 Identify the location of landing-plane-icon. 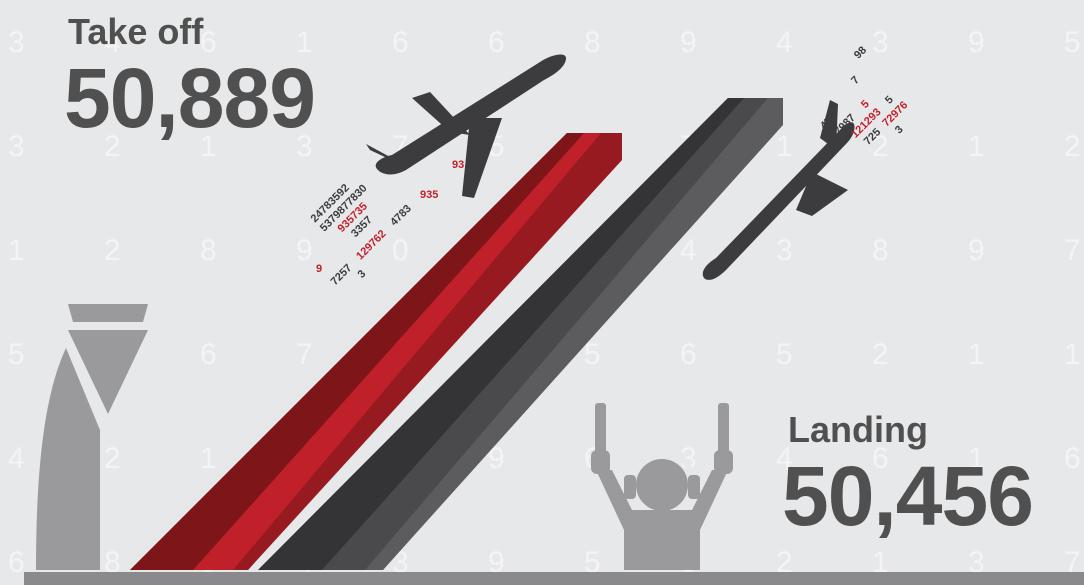
(778, 190).